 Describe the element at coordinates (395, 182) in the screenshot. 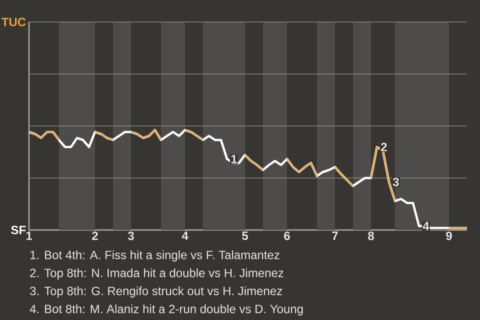

I see `annotation: 3` at that location.